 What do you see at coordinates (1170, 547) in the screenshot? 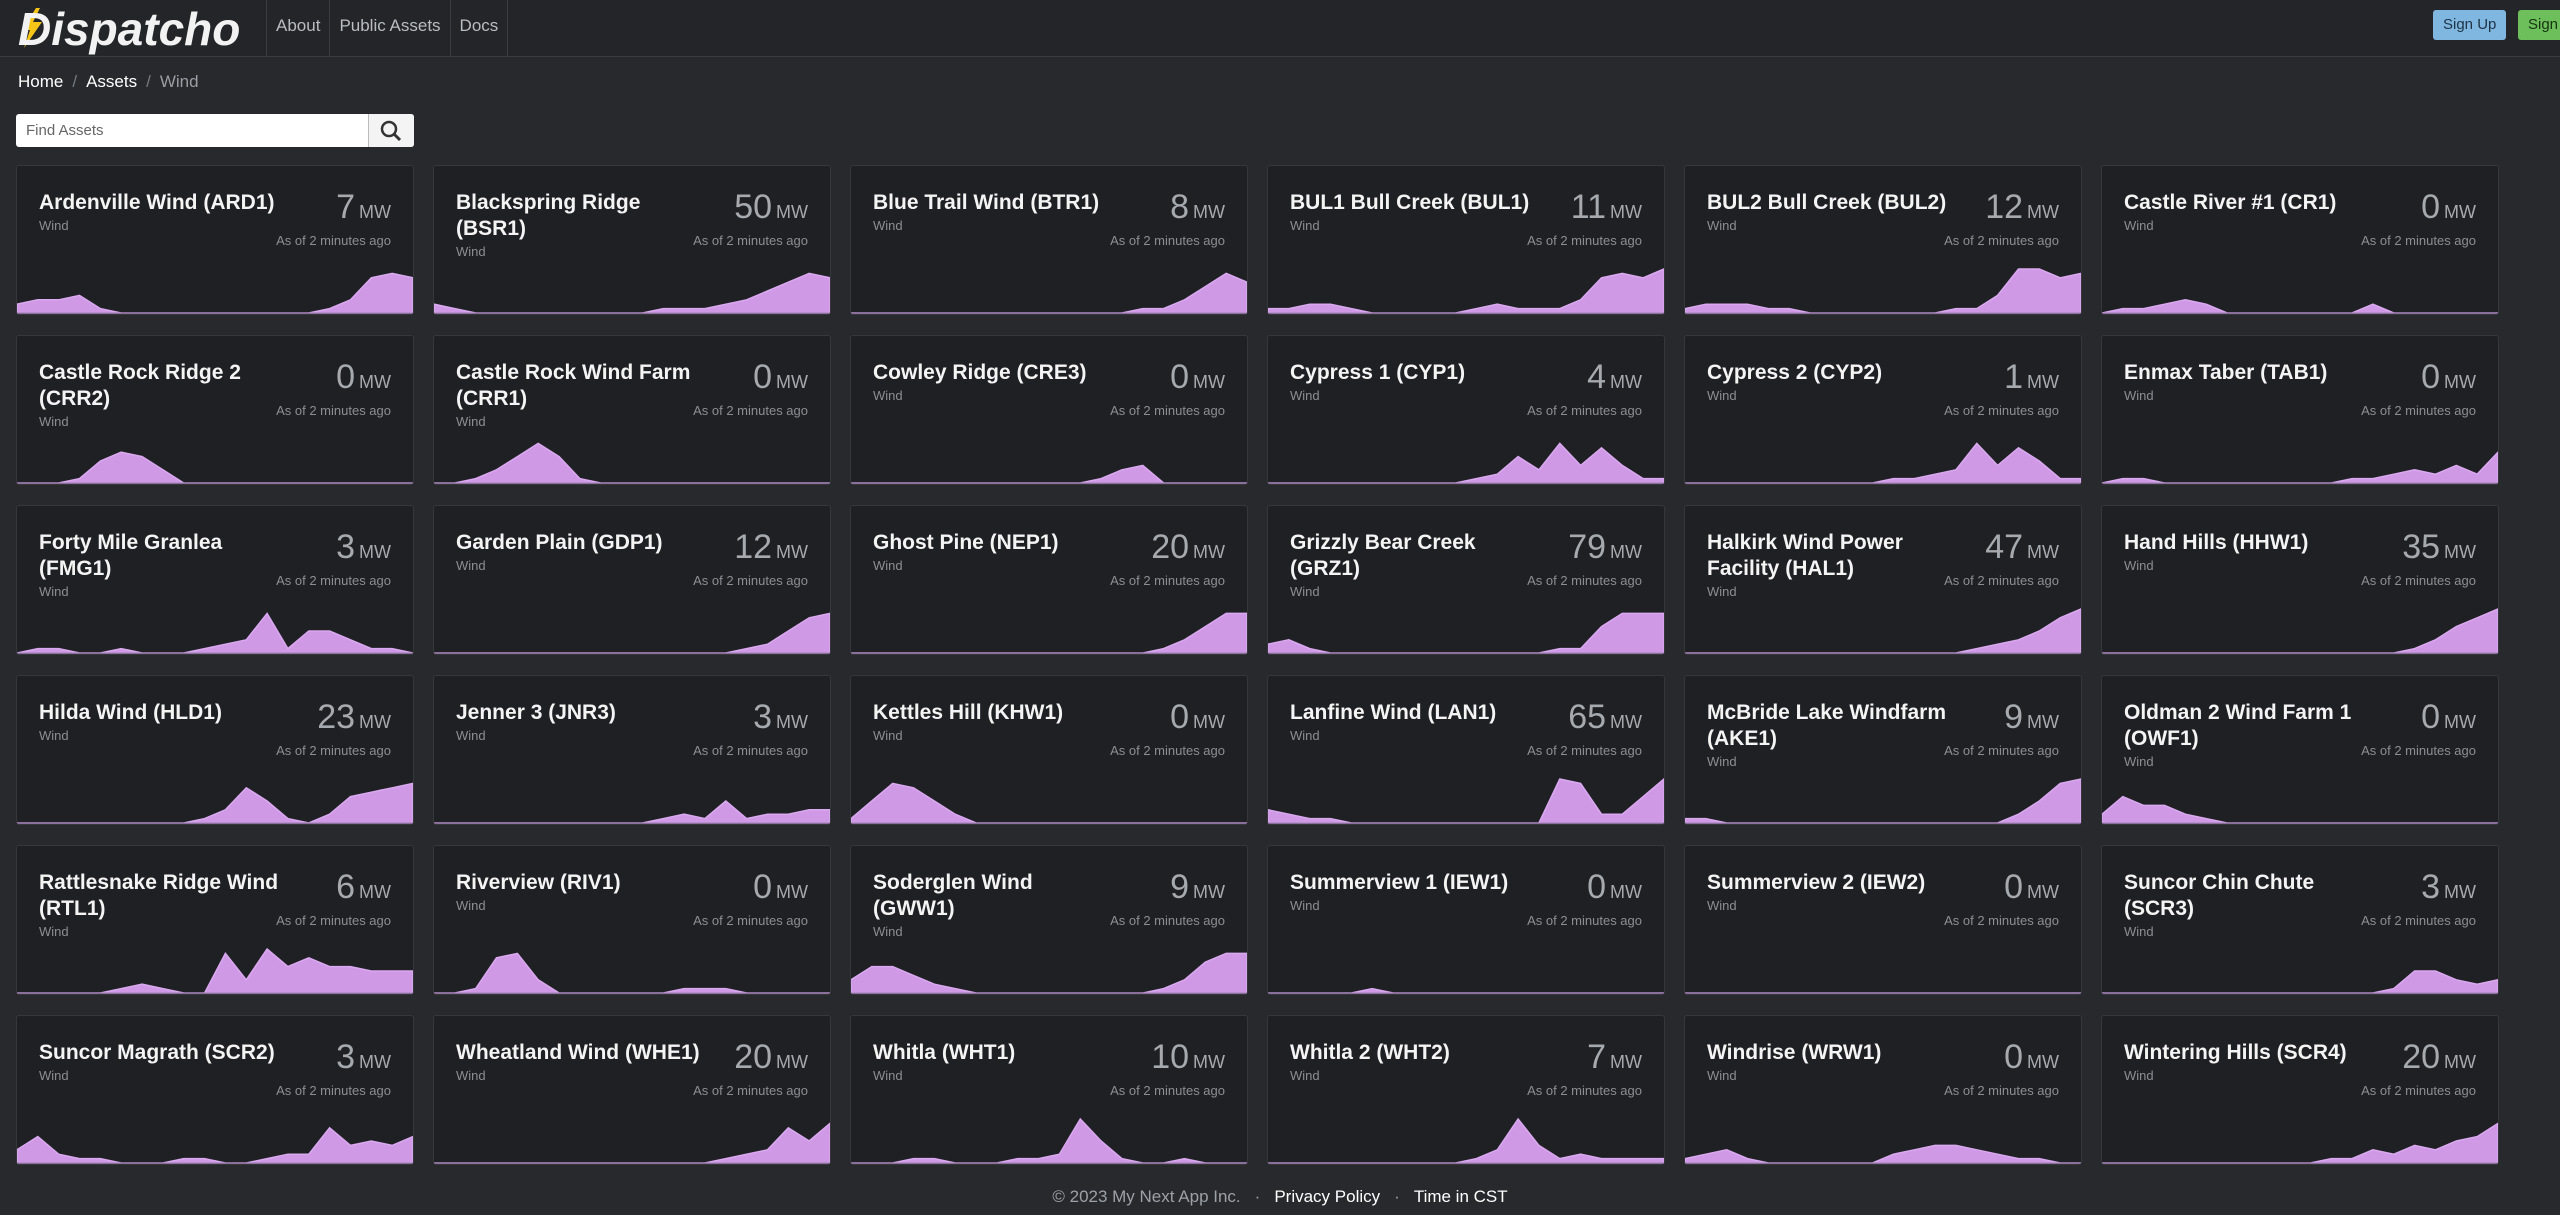
I see `output-value: 20` at bounding box center [1170, 547].